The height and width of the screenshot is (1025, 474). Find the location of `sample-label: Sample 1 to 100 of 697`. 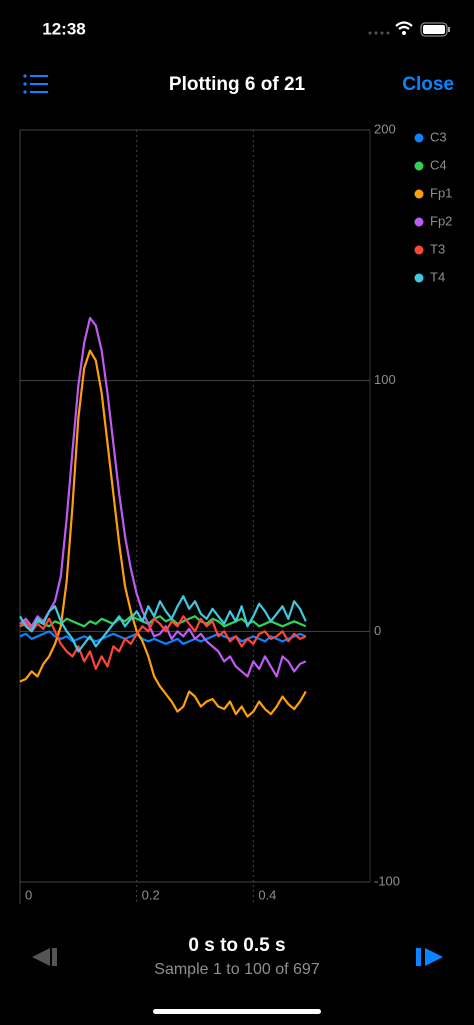

sample-label: Sample 1 to 100 of 697 is located at coordinates (237, 969).